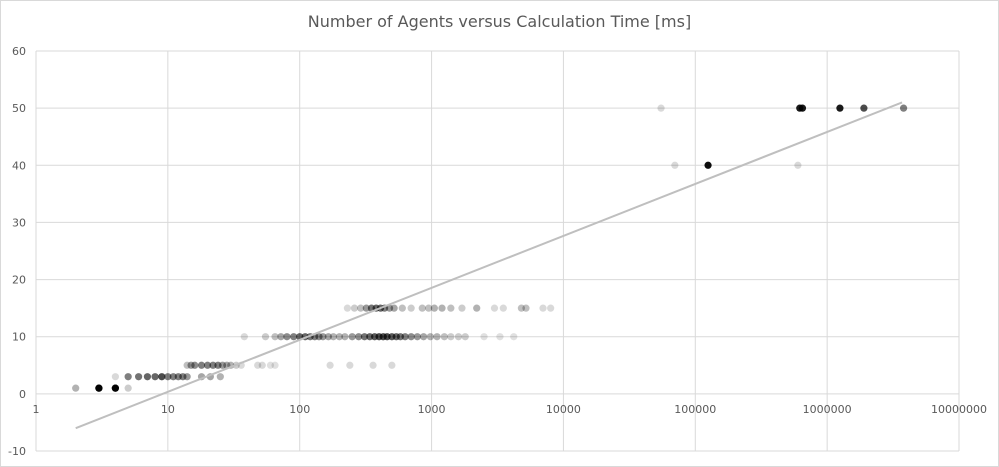 This screenshot has height=467, width=999. I want to click on x-tick-label: 10000, so click(563, 409).